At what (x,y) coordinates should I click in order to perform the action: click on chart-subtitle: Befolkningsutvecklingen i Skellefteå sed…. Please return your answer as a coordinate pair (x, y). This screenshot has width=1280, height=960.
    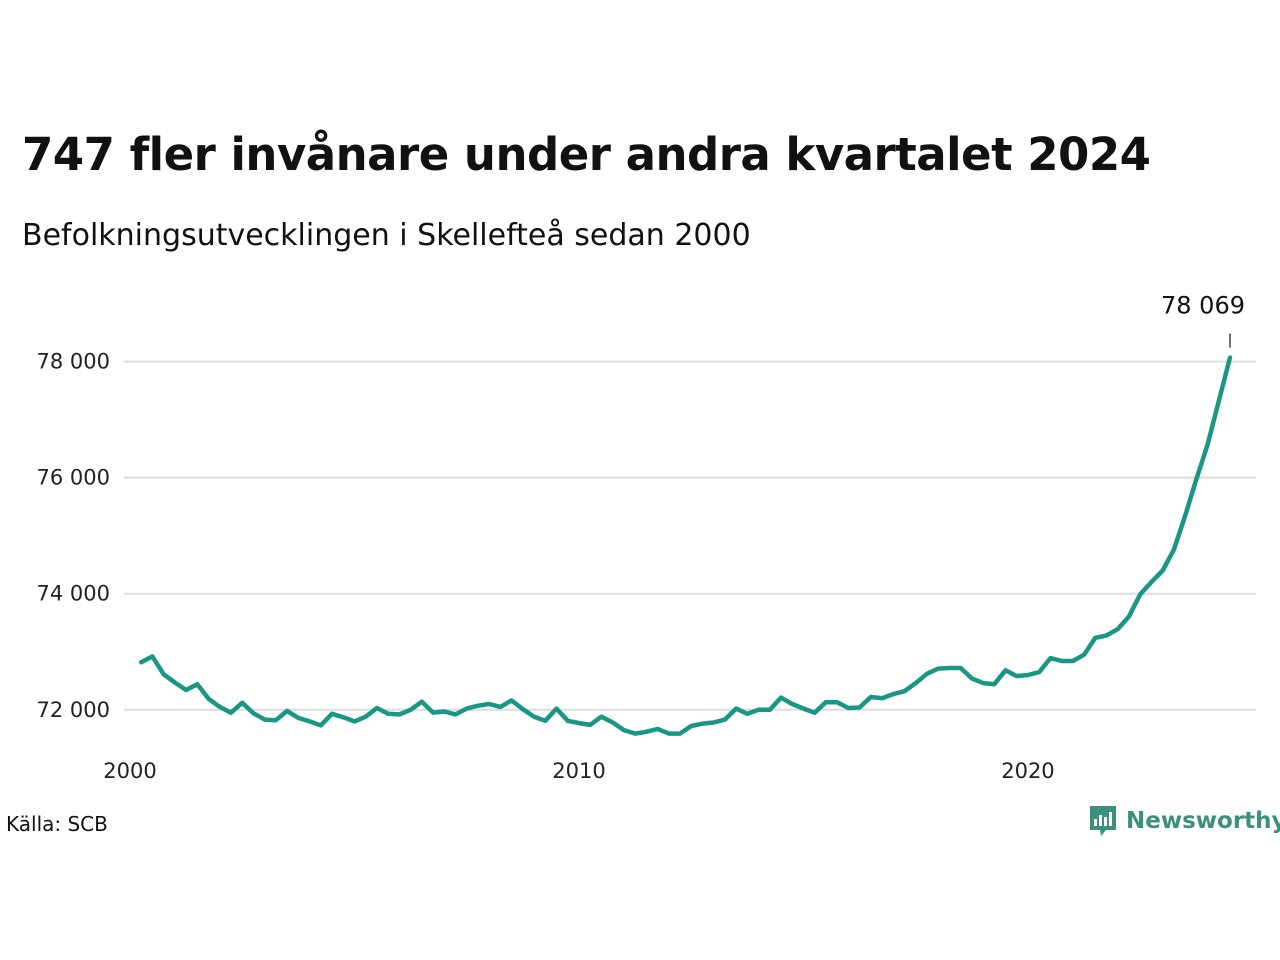
    Looking at the image, I should click on (386, 235).